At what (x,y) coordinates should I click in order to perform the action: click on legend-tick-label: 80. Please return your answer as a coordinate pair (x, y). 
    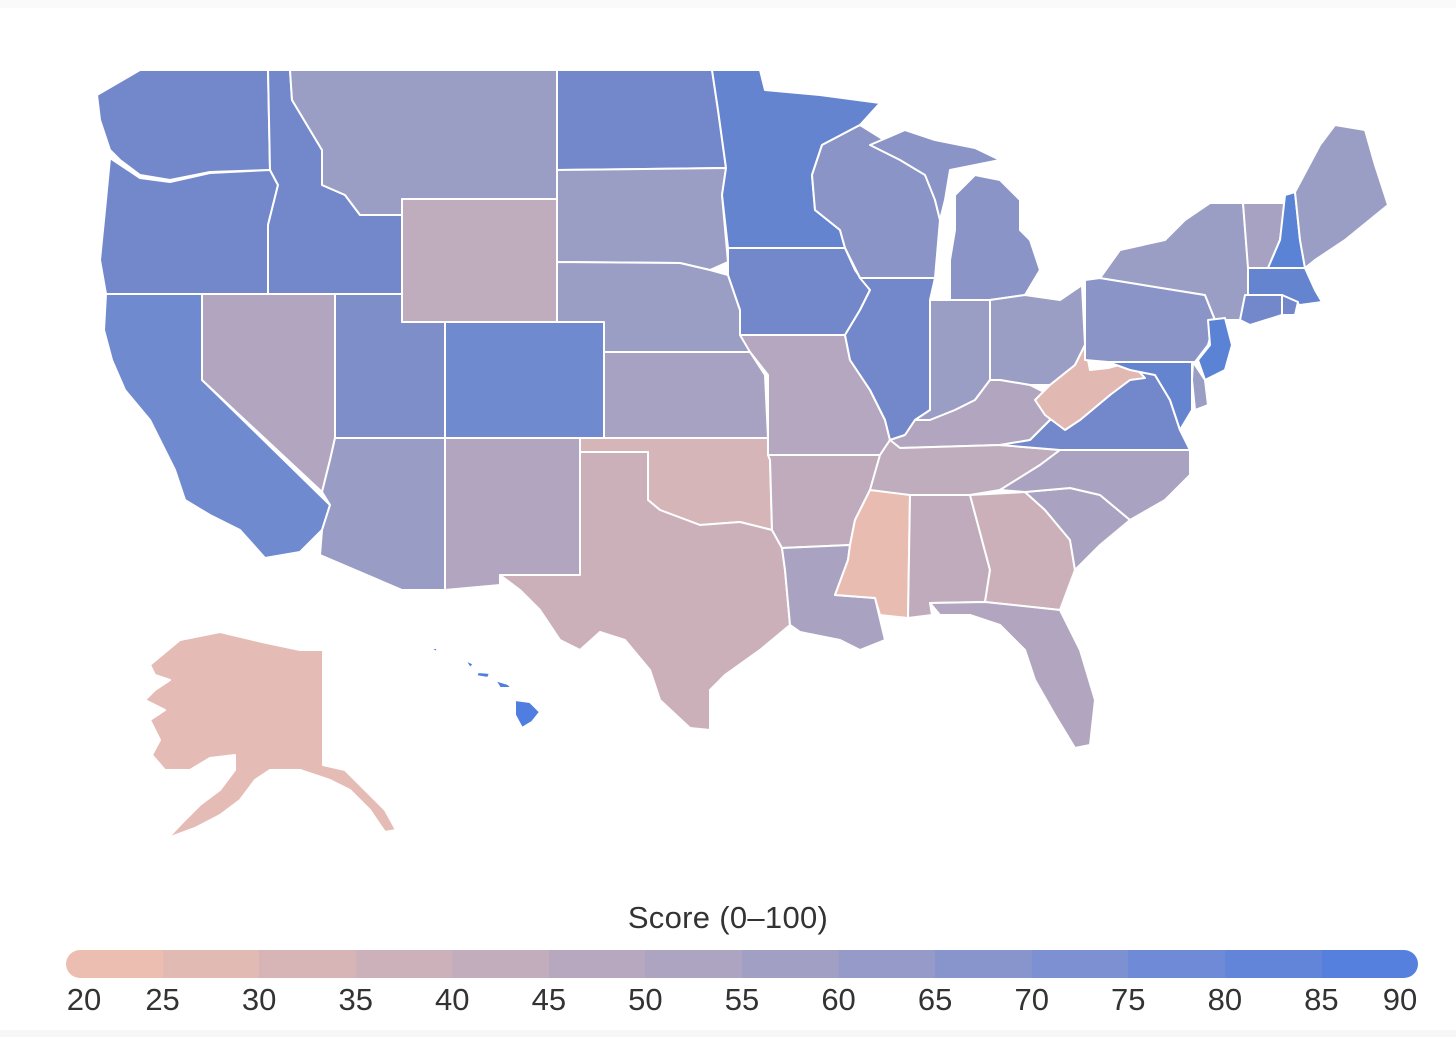
    Looking at the image, I should click on (1225, 999).